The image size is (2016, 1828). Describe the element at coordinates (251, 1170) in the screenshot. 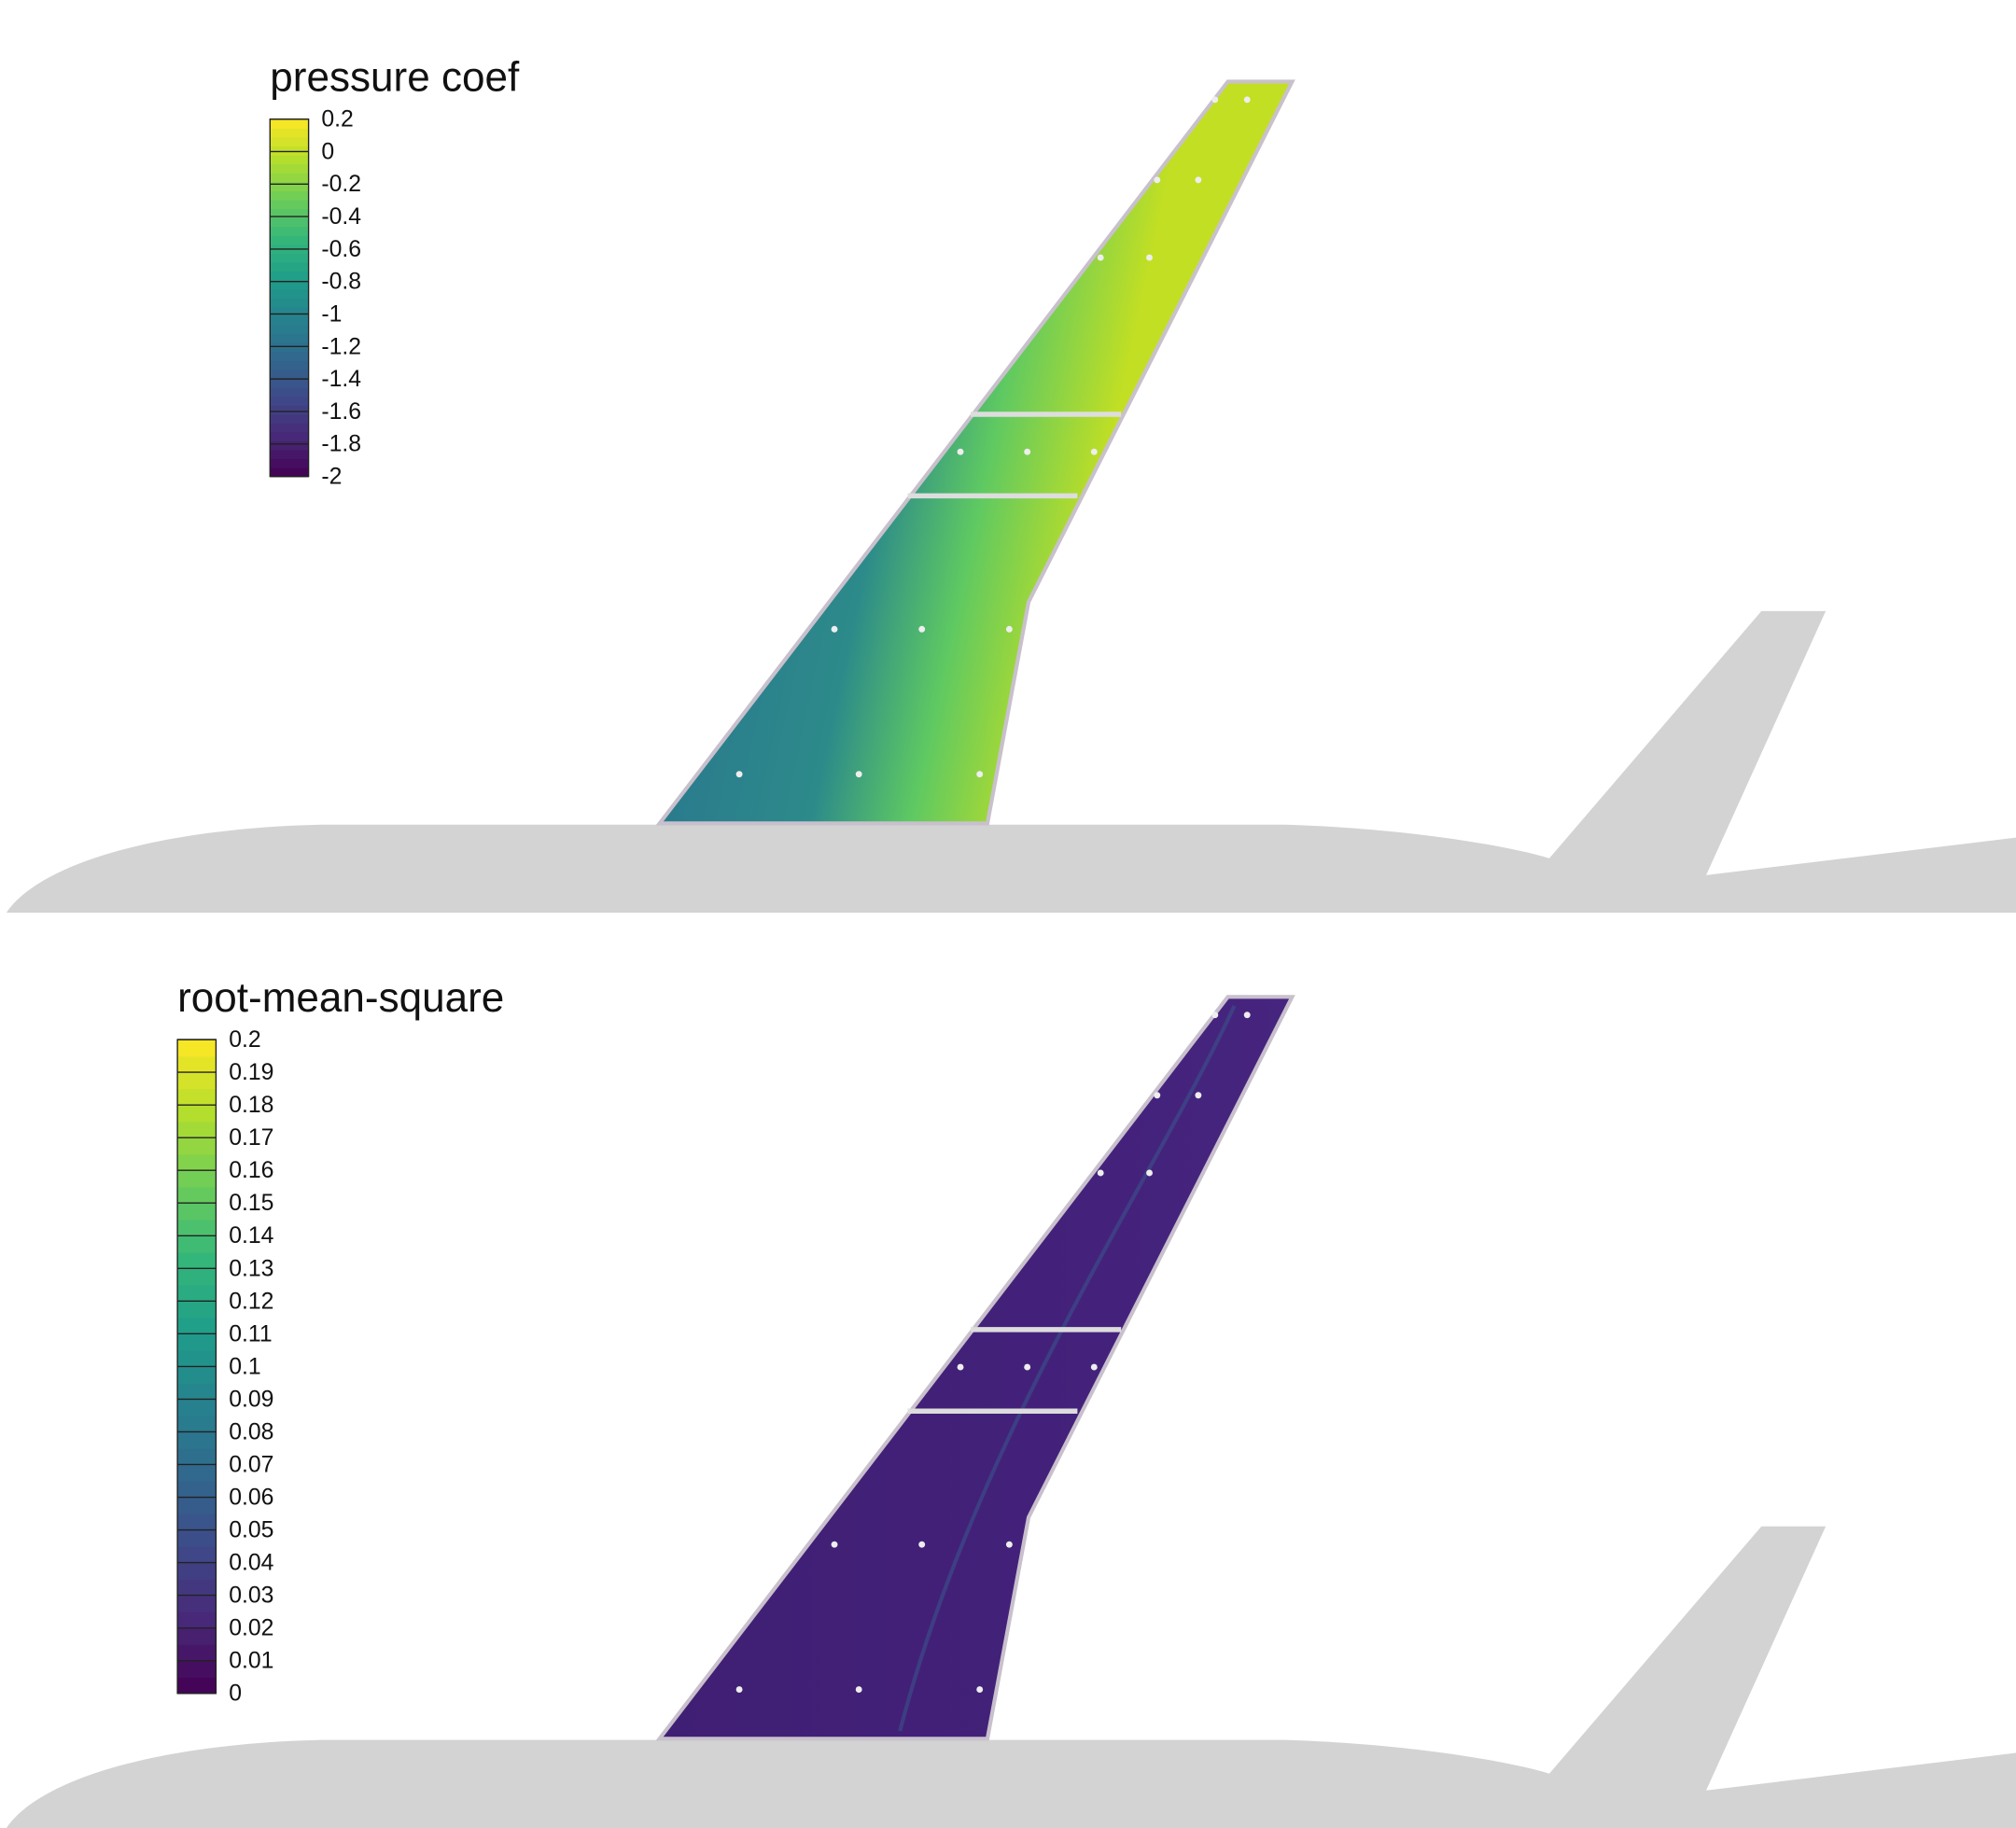

I see `tick-label: 0.16` at that location.